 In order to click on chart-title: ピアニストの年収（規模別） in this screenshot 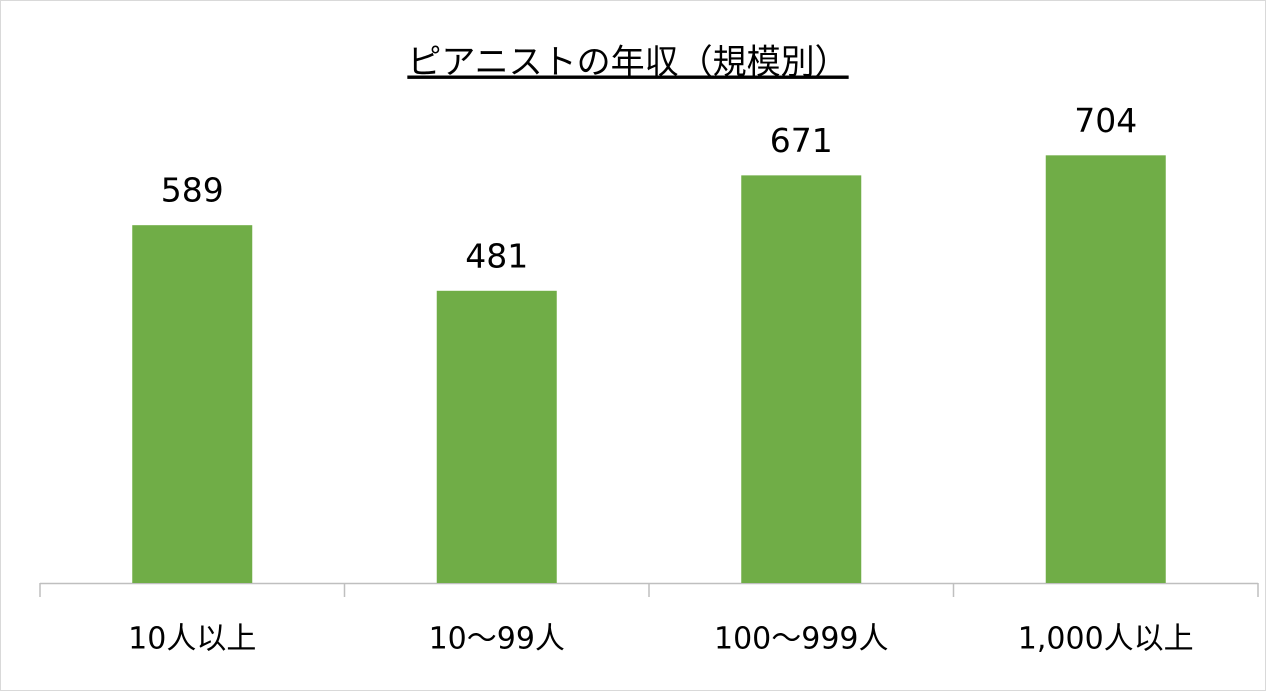, I will do `click(627, 63)`.